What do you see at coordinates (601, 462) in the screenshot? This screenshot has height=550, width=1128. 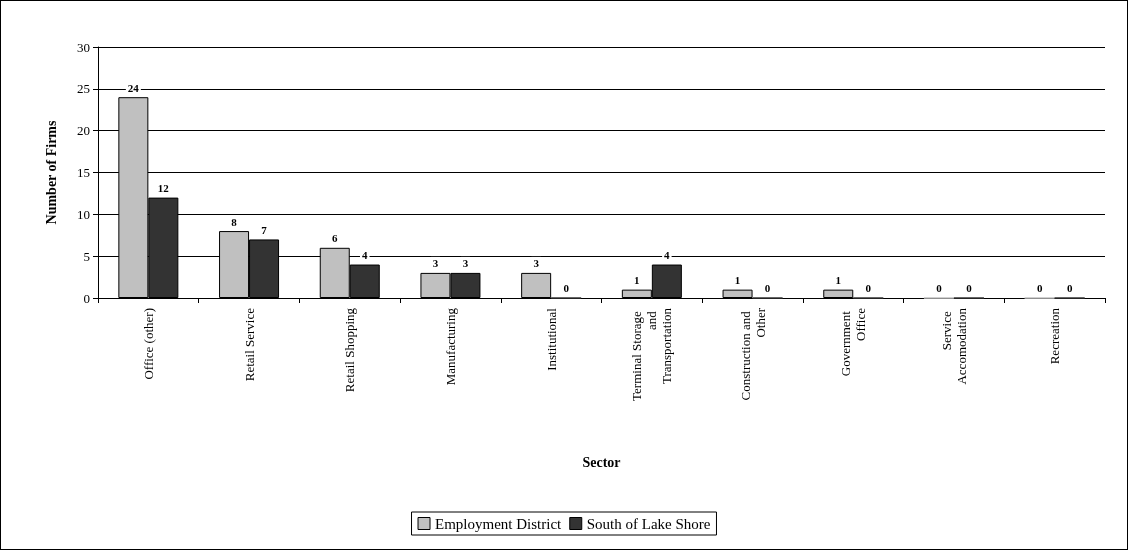 I see `x-axis-title: Sector` at bounding box center [601, 462].